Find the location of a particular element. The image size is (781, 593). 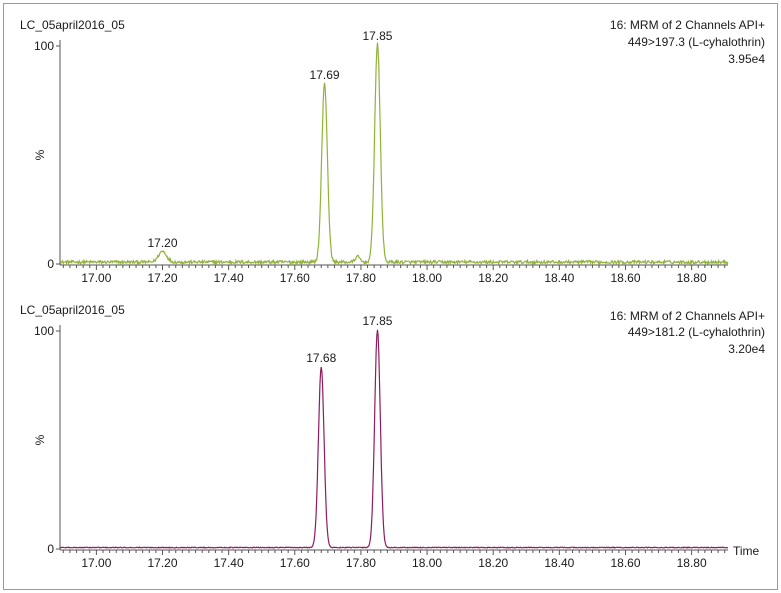

panel-1-intensity: 3.95e4 is located at coordinates (746, 59).